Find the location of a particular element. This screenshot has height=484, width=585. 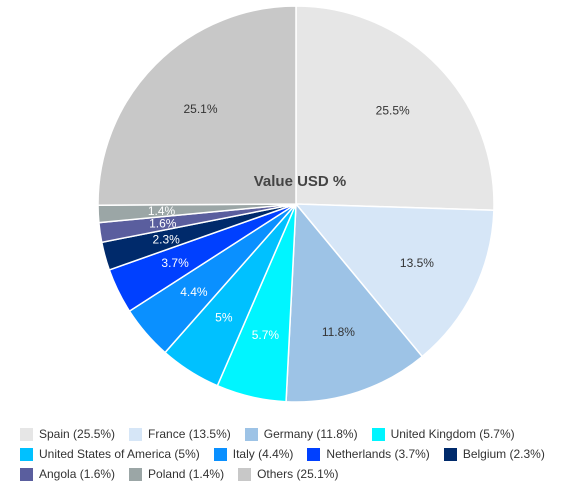

legend-item: Others (25.1%) is located at coordinates (288, 474).